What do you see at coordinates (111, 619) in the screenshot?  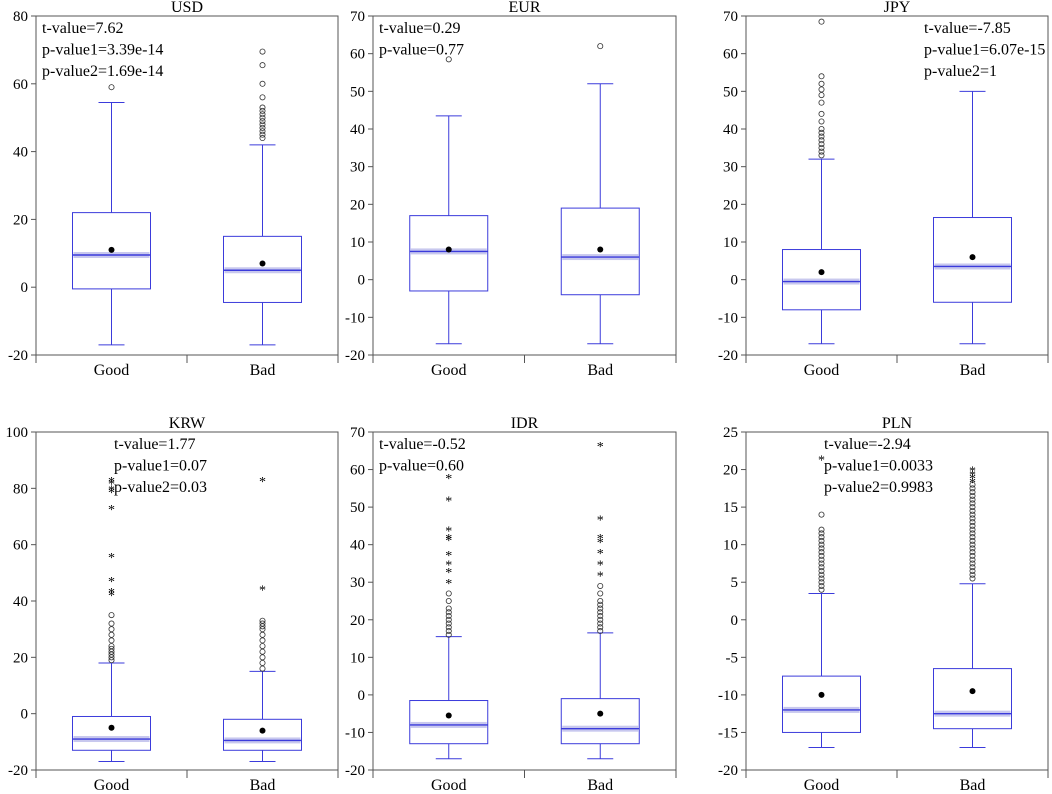 I see `box-good: *********` at bounding box center [111, 619].